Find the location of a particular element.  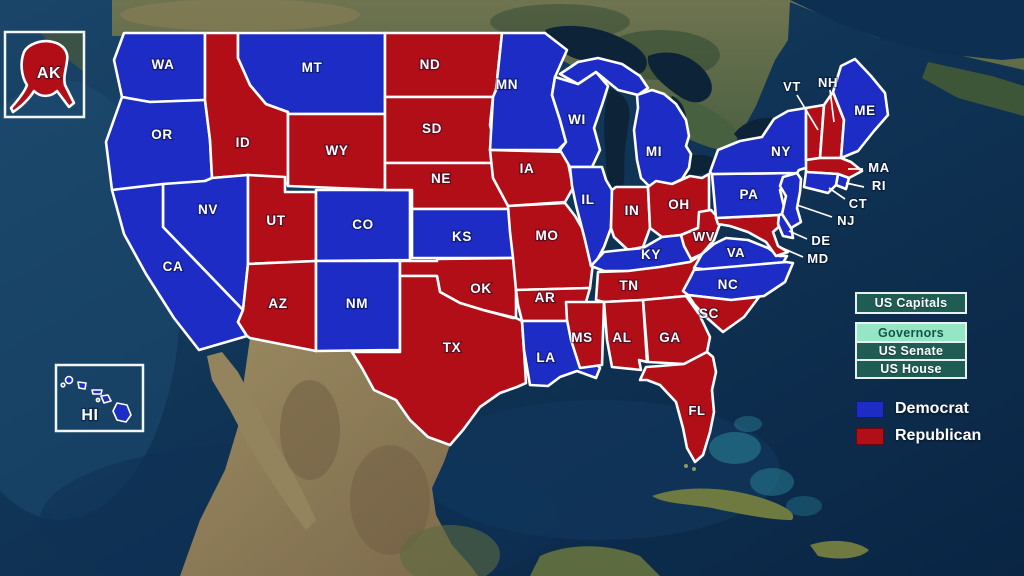

state-or is located at coordinates (159, 143).